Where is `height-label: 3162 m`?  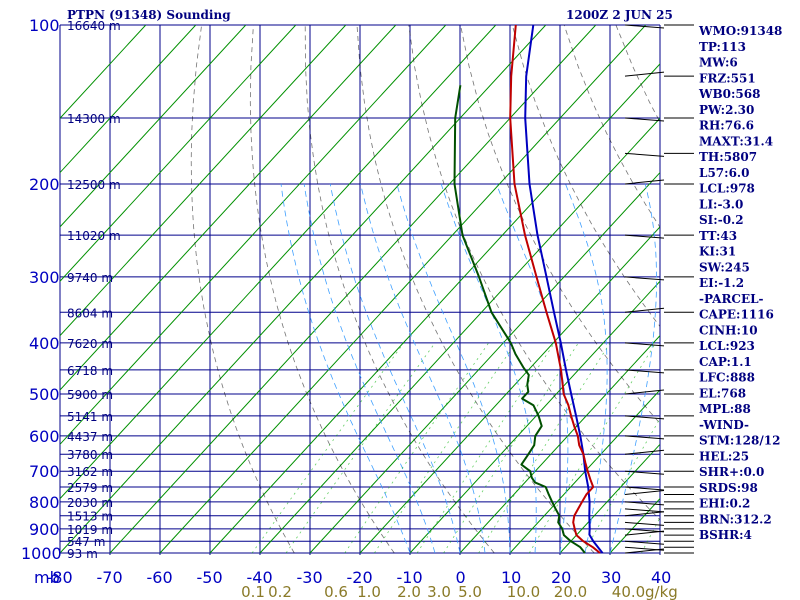
height-label: 3162 m is located at coordinates (90, 472).